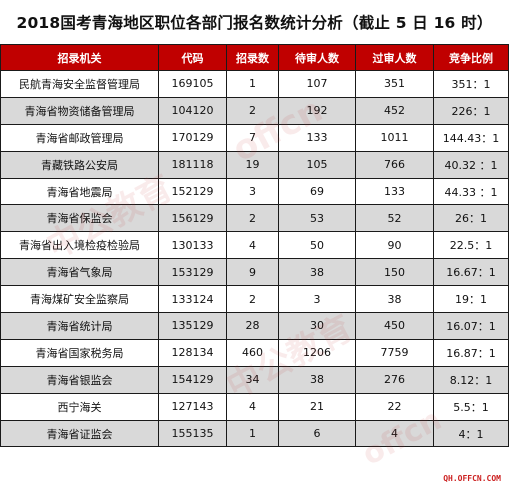  I want to click on cell-approved: 52, so click(394, 218).